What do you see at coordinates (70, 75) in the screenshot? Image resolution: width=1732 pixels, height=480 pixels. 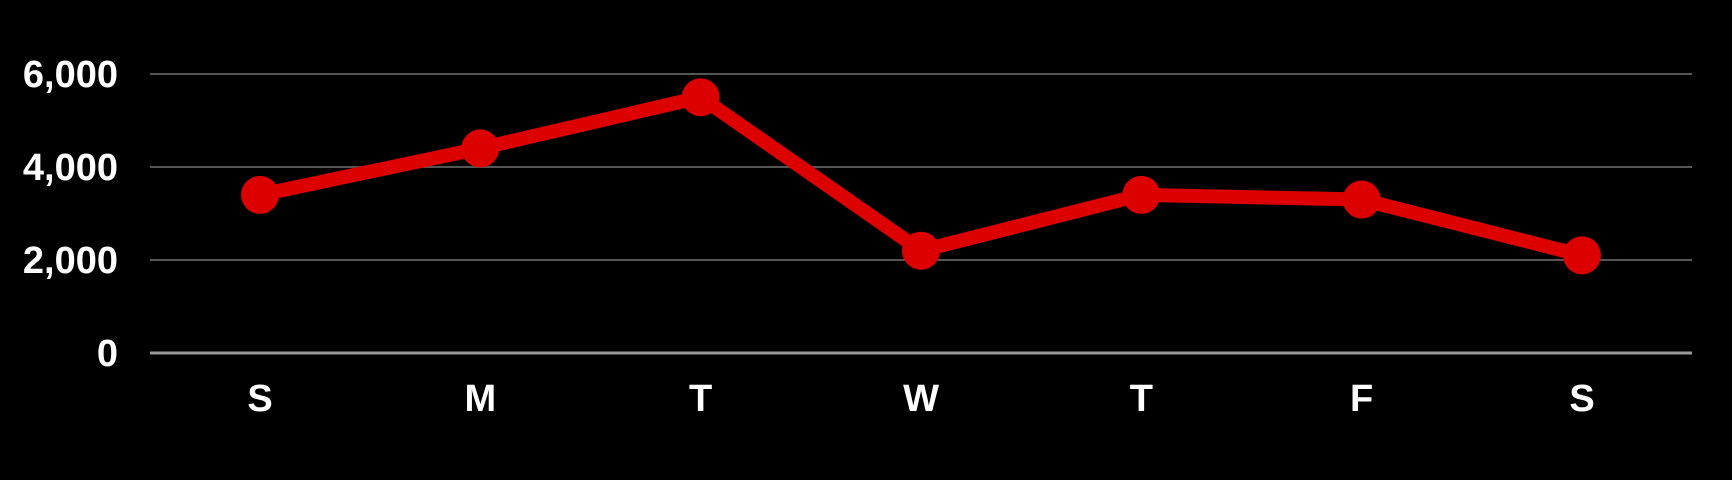 I see `y-tick-label: 6,000` at bounding box center [70, 75].